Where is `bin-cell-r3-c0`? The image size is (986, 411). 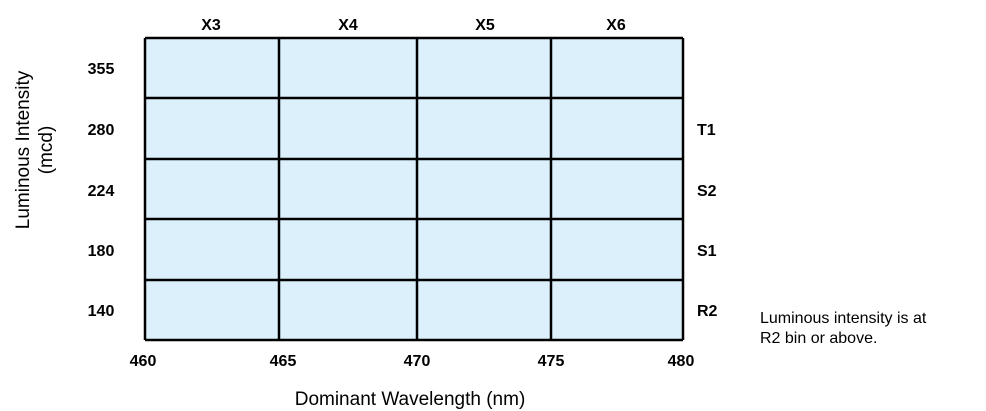 bin-cell-r3-c0 is located at coordinates (212, 249).